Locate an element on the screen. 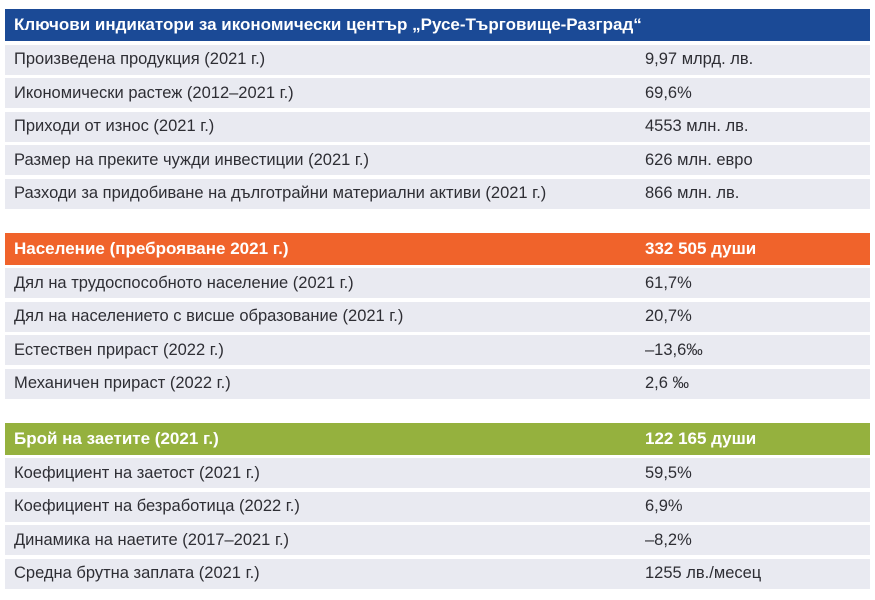  section-header-value: 332 505 души is located at coordinates (701, 248).